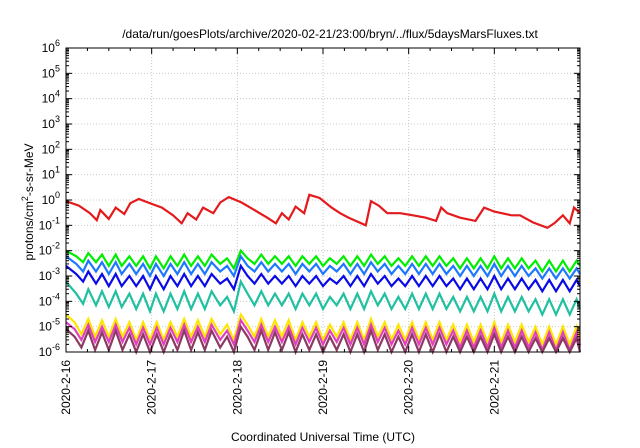  Describe the element at coordinates (56, 296) in the screenshot. I see `y-tick-label-exponent: -4` at that location.